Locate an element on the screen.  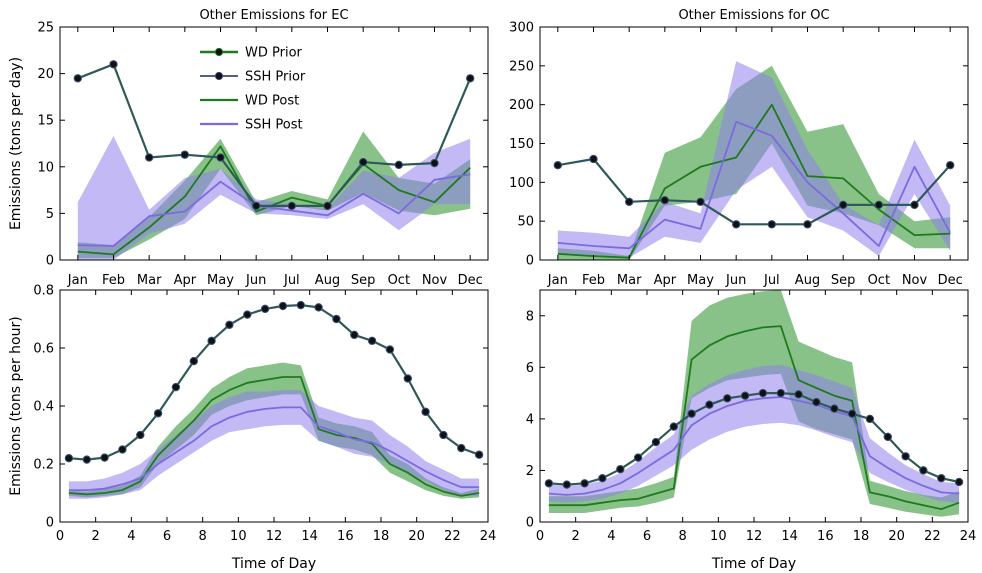
y-axis-label: Emissions (tons per day) is located at coordinates (16, 143).